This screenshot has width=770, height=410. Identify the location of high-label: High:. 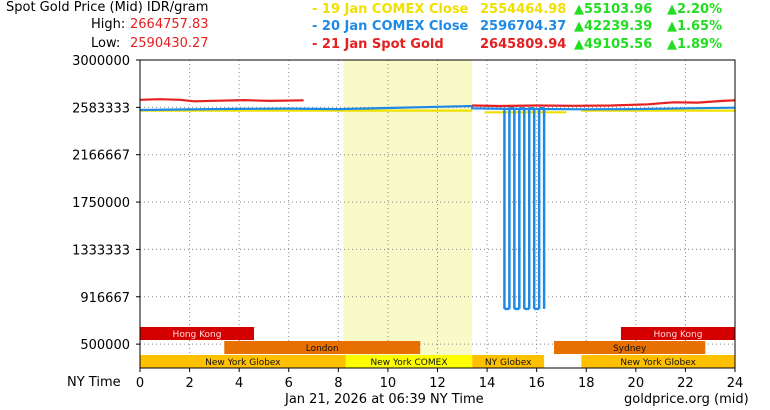
(108, 24).